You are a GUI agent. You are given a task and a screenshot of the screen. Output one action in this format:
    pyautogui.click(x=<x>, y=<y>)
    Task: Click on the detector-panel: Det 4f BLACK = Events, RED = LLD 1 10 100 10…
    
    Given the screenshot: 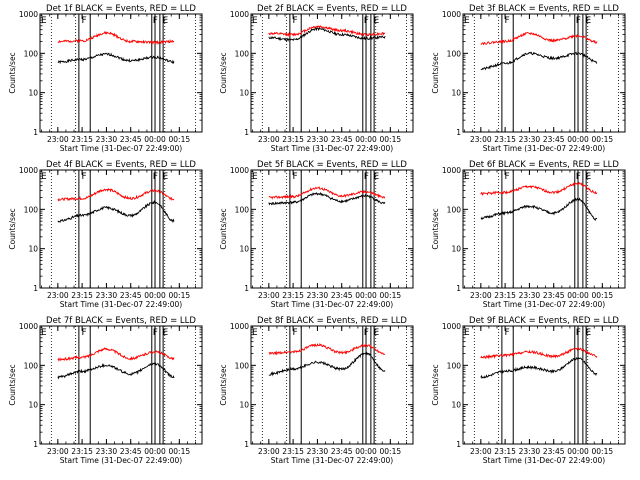 What is the action you would take?
    pyautogui.click(x=105, y=234)
    